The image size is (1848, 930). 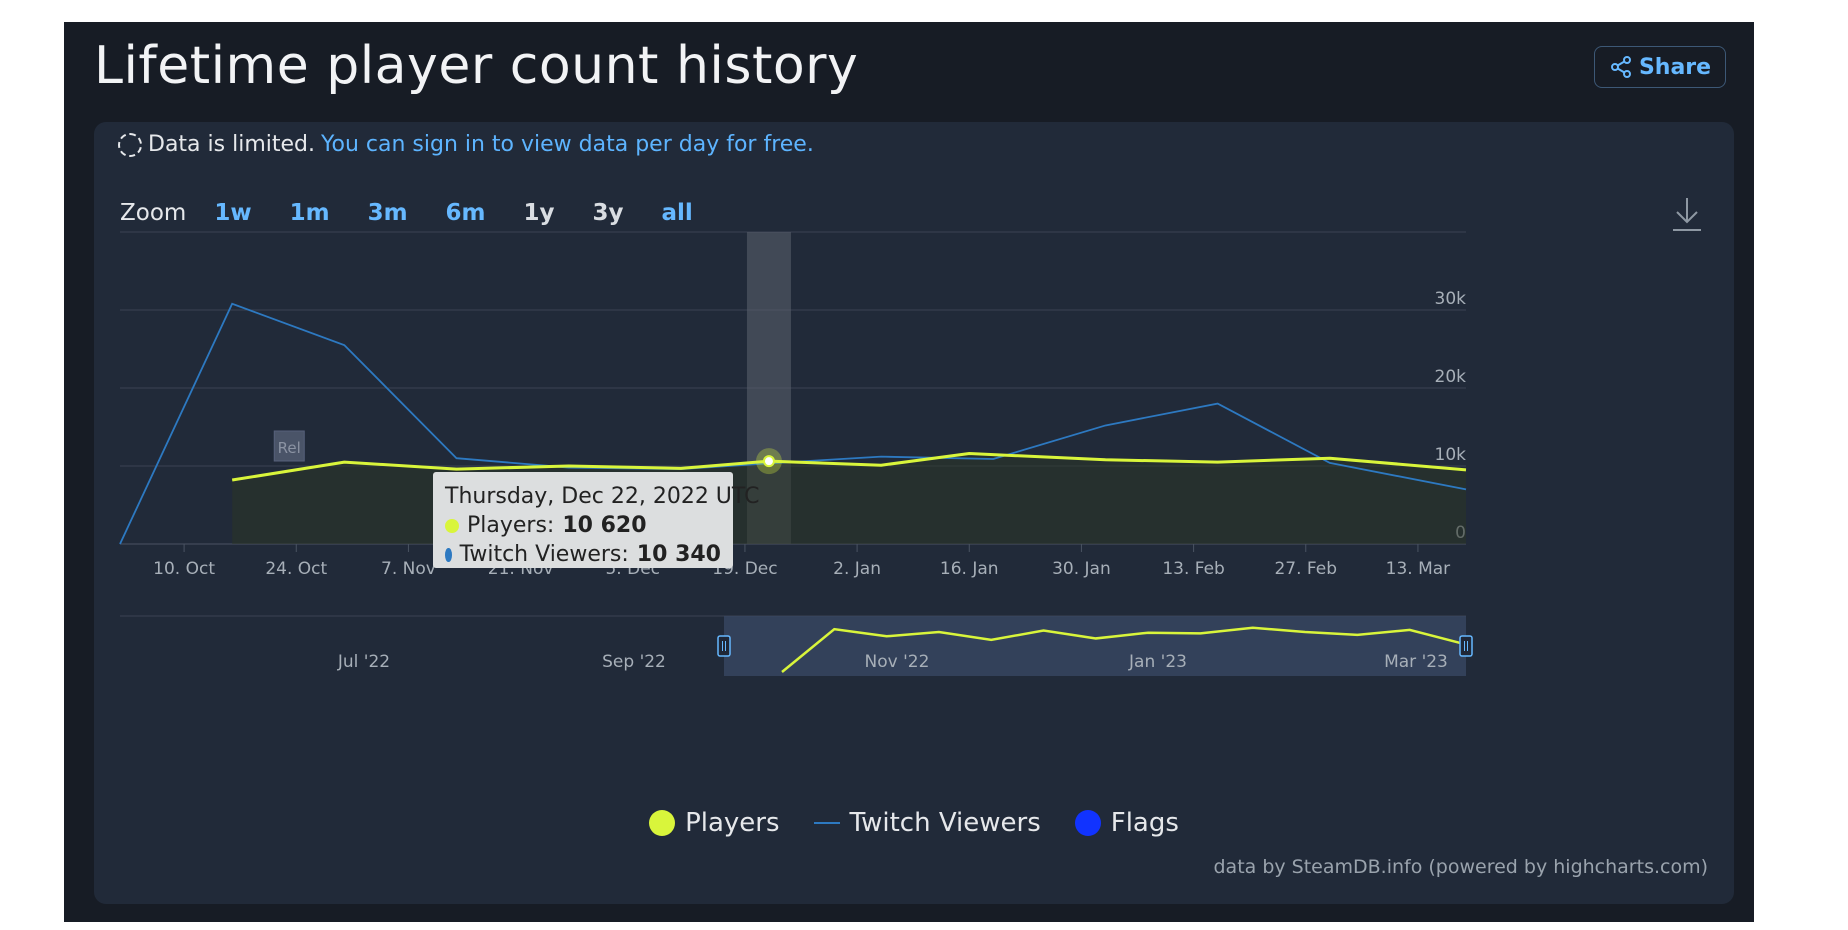 I want to click on y-tick-label: 30k, so click(x=1451, y=299).